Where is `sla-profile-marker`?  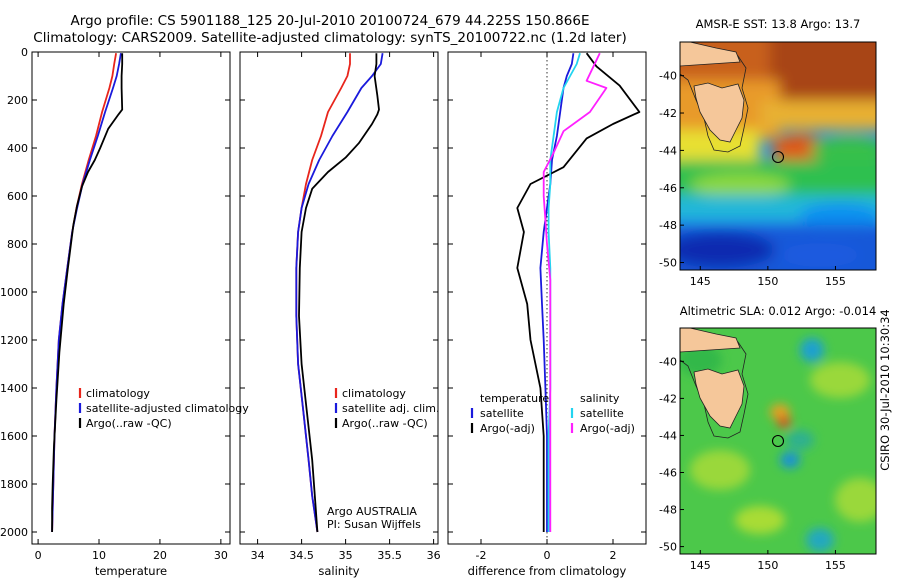
sla-profile-marker is located at coordinates (778, 441).